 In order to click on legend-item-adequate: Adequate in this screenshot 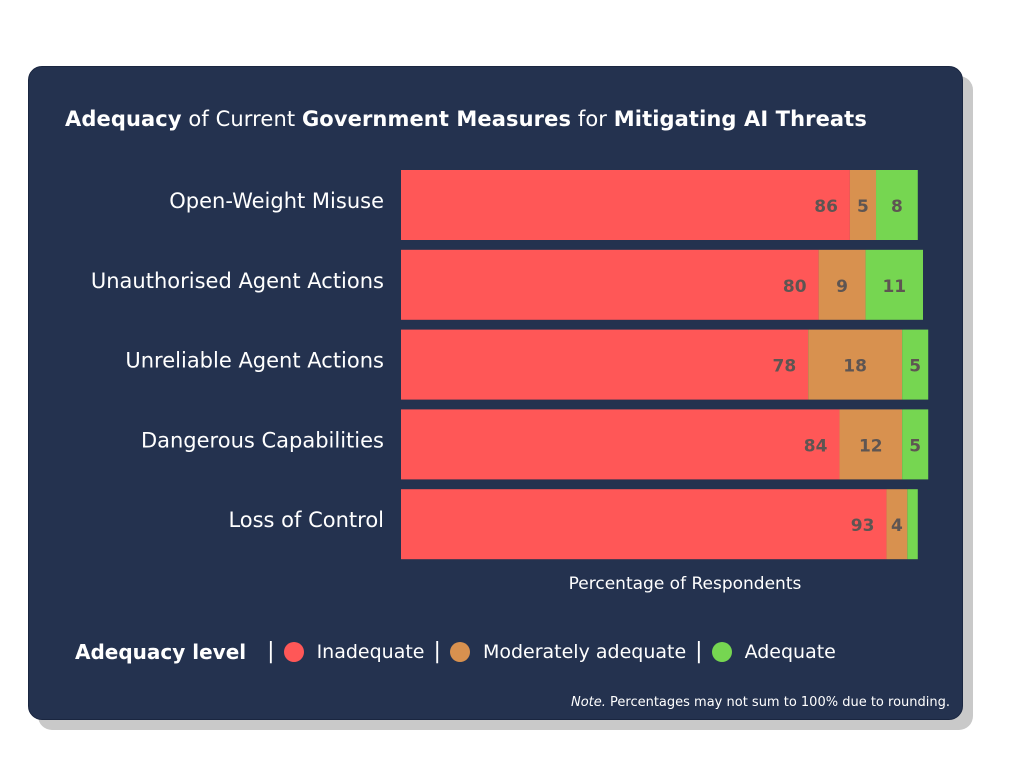, I will do `click(773, 651)`.